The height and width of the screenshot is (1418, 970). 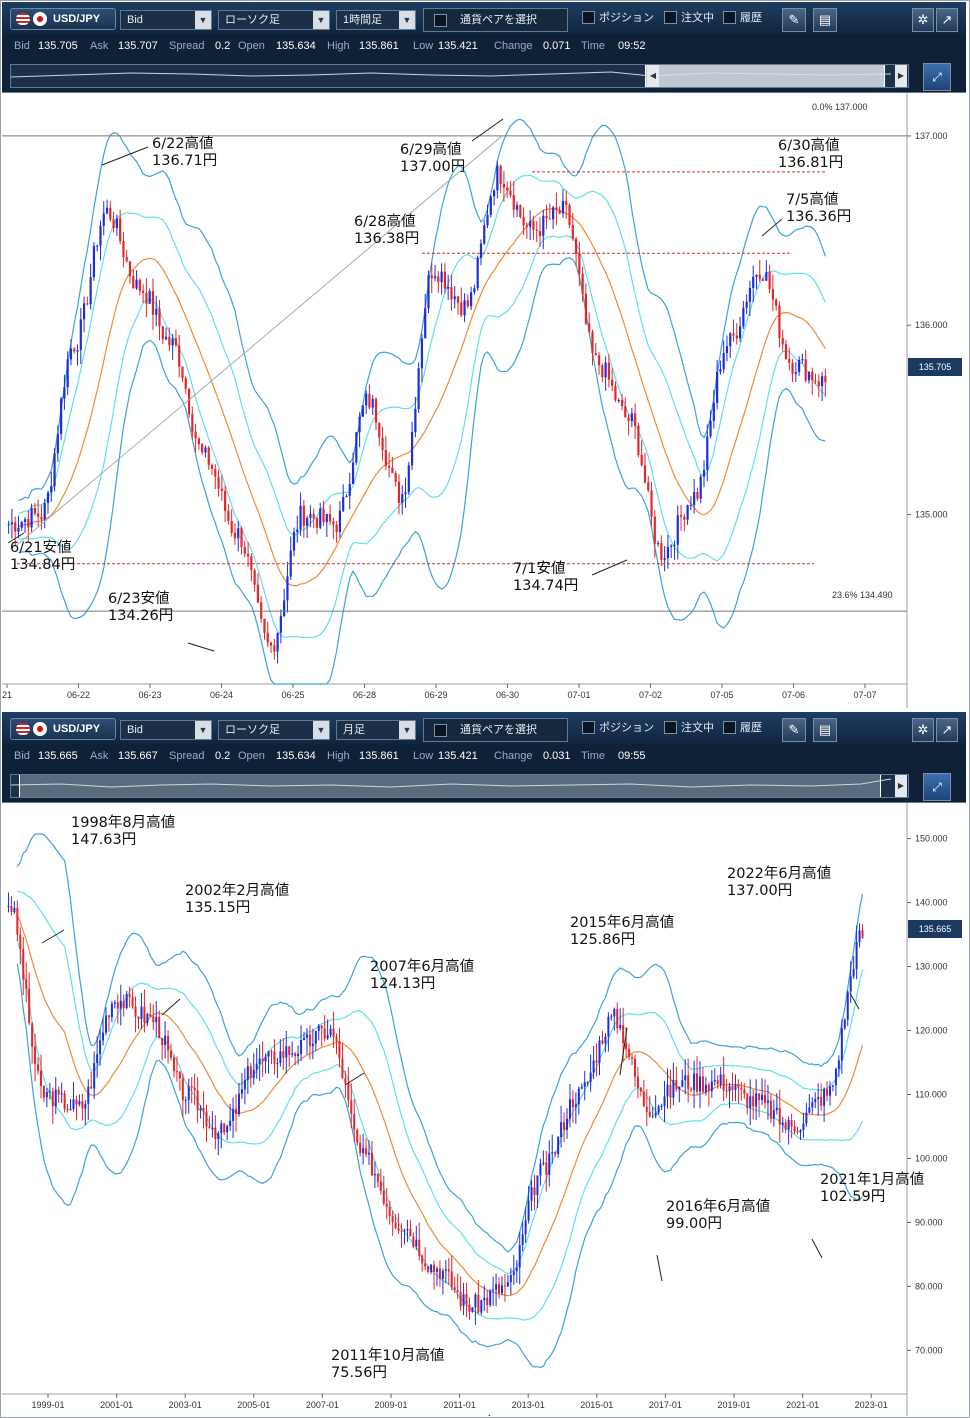 What do you see at coordinates (422, 976) in the screenshot?
I see `annotation-2007-06-high: 2007年6月高値 124.13円` at bounding box center [422, 976].